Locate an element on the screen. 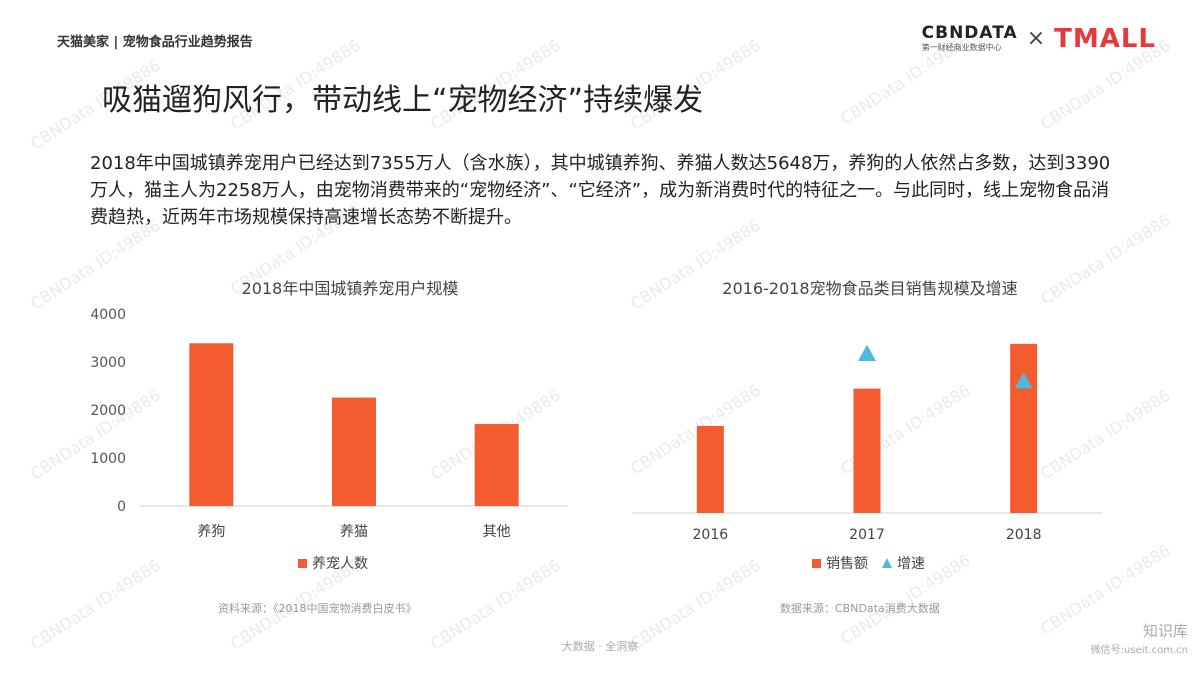 Image resolution: width=1200 pixels, height=675 pixels. cbndata-logo: CBNDATA 第一财经商业数据中心 is located at coordinates (970, 38).